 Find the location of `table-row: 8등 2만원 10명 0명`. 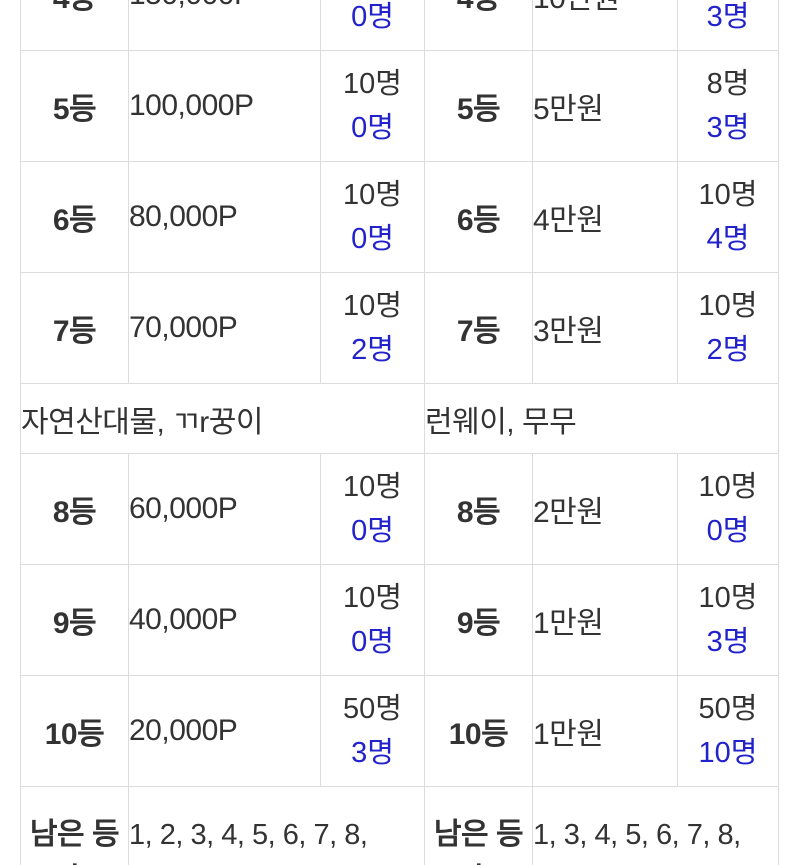

table-row: 8등 2만원 10명 0명 is located at coordinates (601, 509).